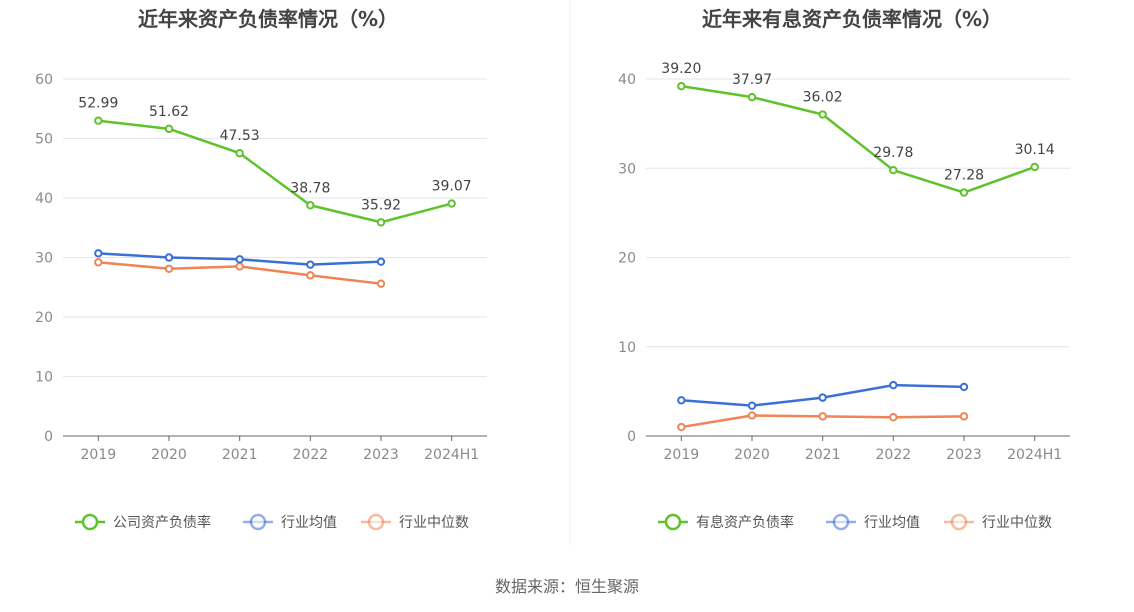  I want to click on chart-title: 近年来资产负债率情况（%）, so click(268, 19).